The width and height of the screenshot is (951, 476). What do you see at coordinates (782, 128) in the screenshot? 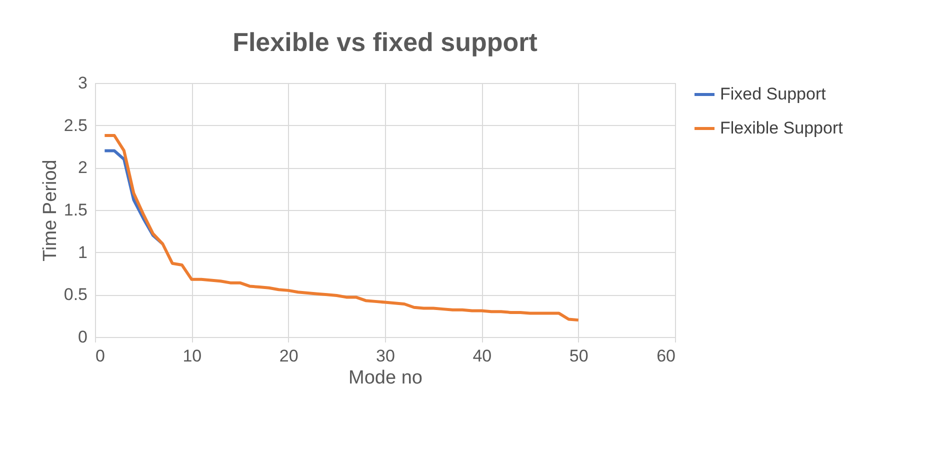
I see `legend-label: Flexible Support` at bounding box center [782, 128].